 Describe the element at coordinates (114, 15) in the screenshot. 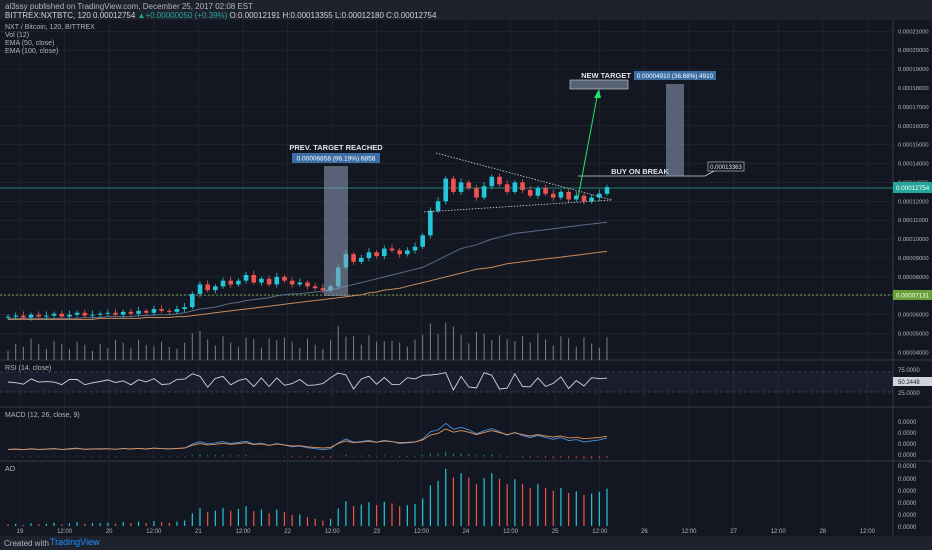

I see `last-price: 0.00012754` at that location.